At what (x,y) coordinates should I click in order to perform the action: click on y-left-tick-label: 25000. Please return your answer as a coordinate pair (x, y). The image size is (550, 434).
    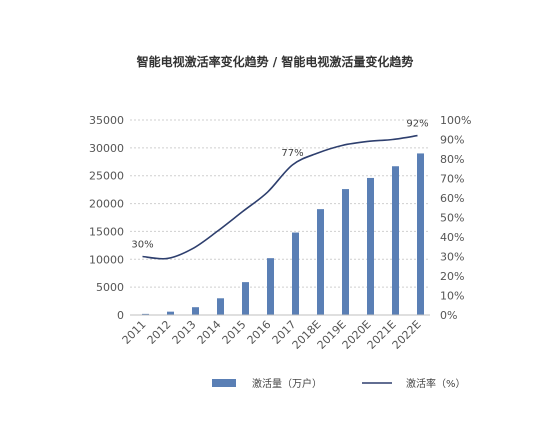
    Looking at the image, I should click on (106, 176).